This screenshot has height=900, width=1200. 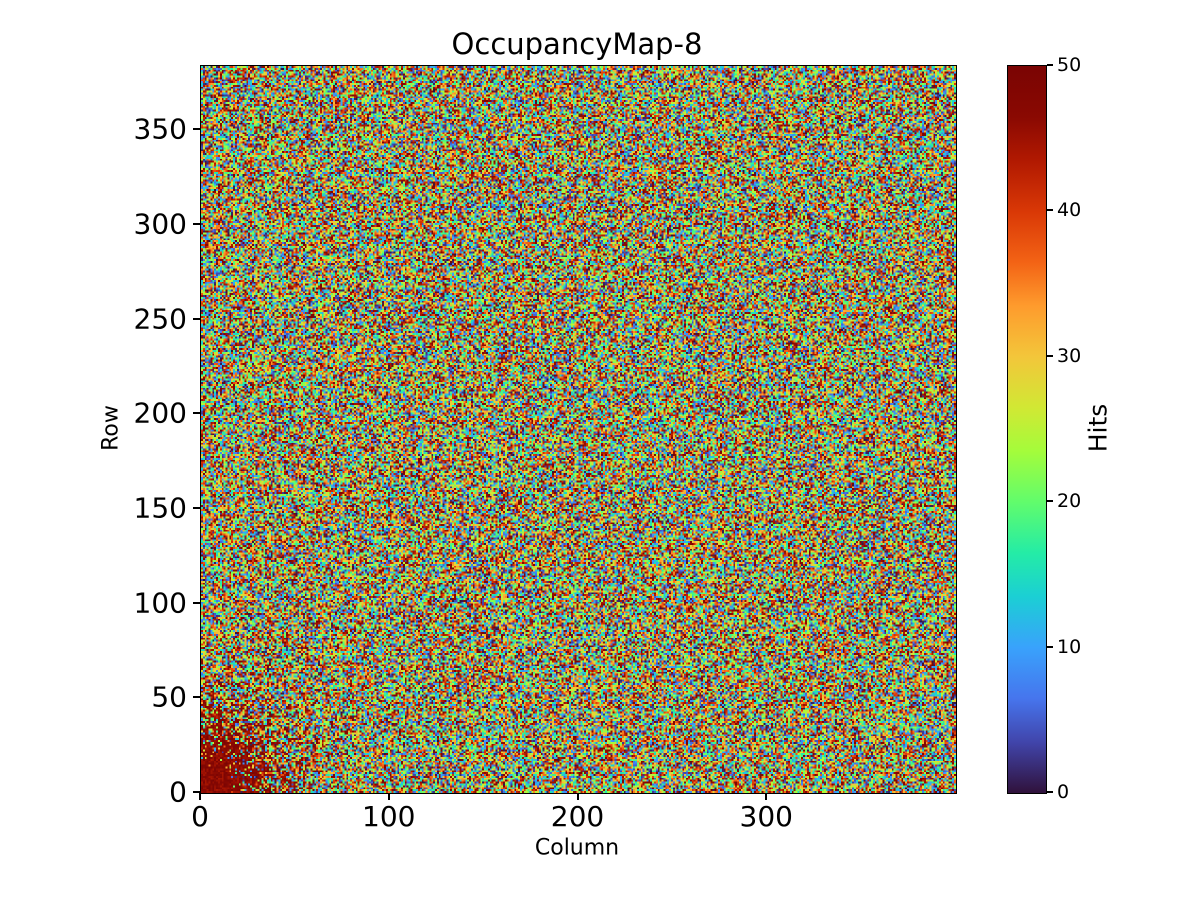 I want to click on colorbar-tick-label: 20, so click(x=1069, y=501).